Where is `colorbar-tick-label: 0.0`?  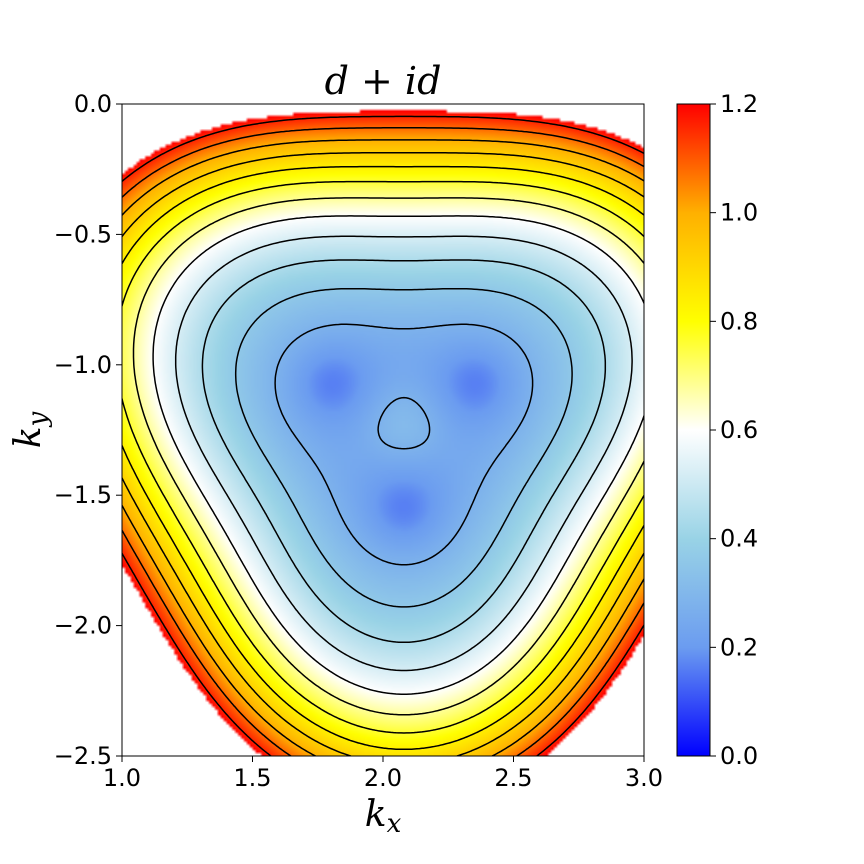
colorbar-tick-label: 0.0 is located at coordinates (739, 756).